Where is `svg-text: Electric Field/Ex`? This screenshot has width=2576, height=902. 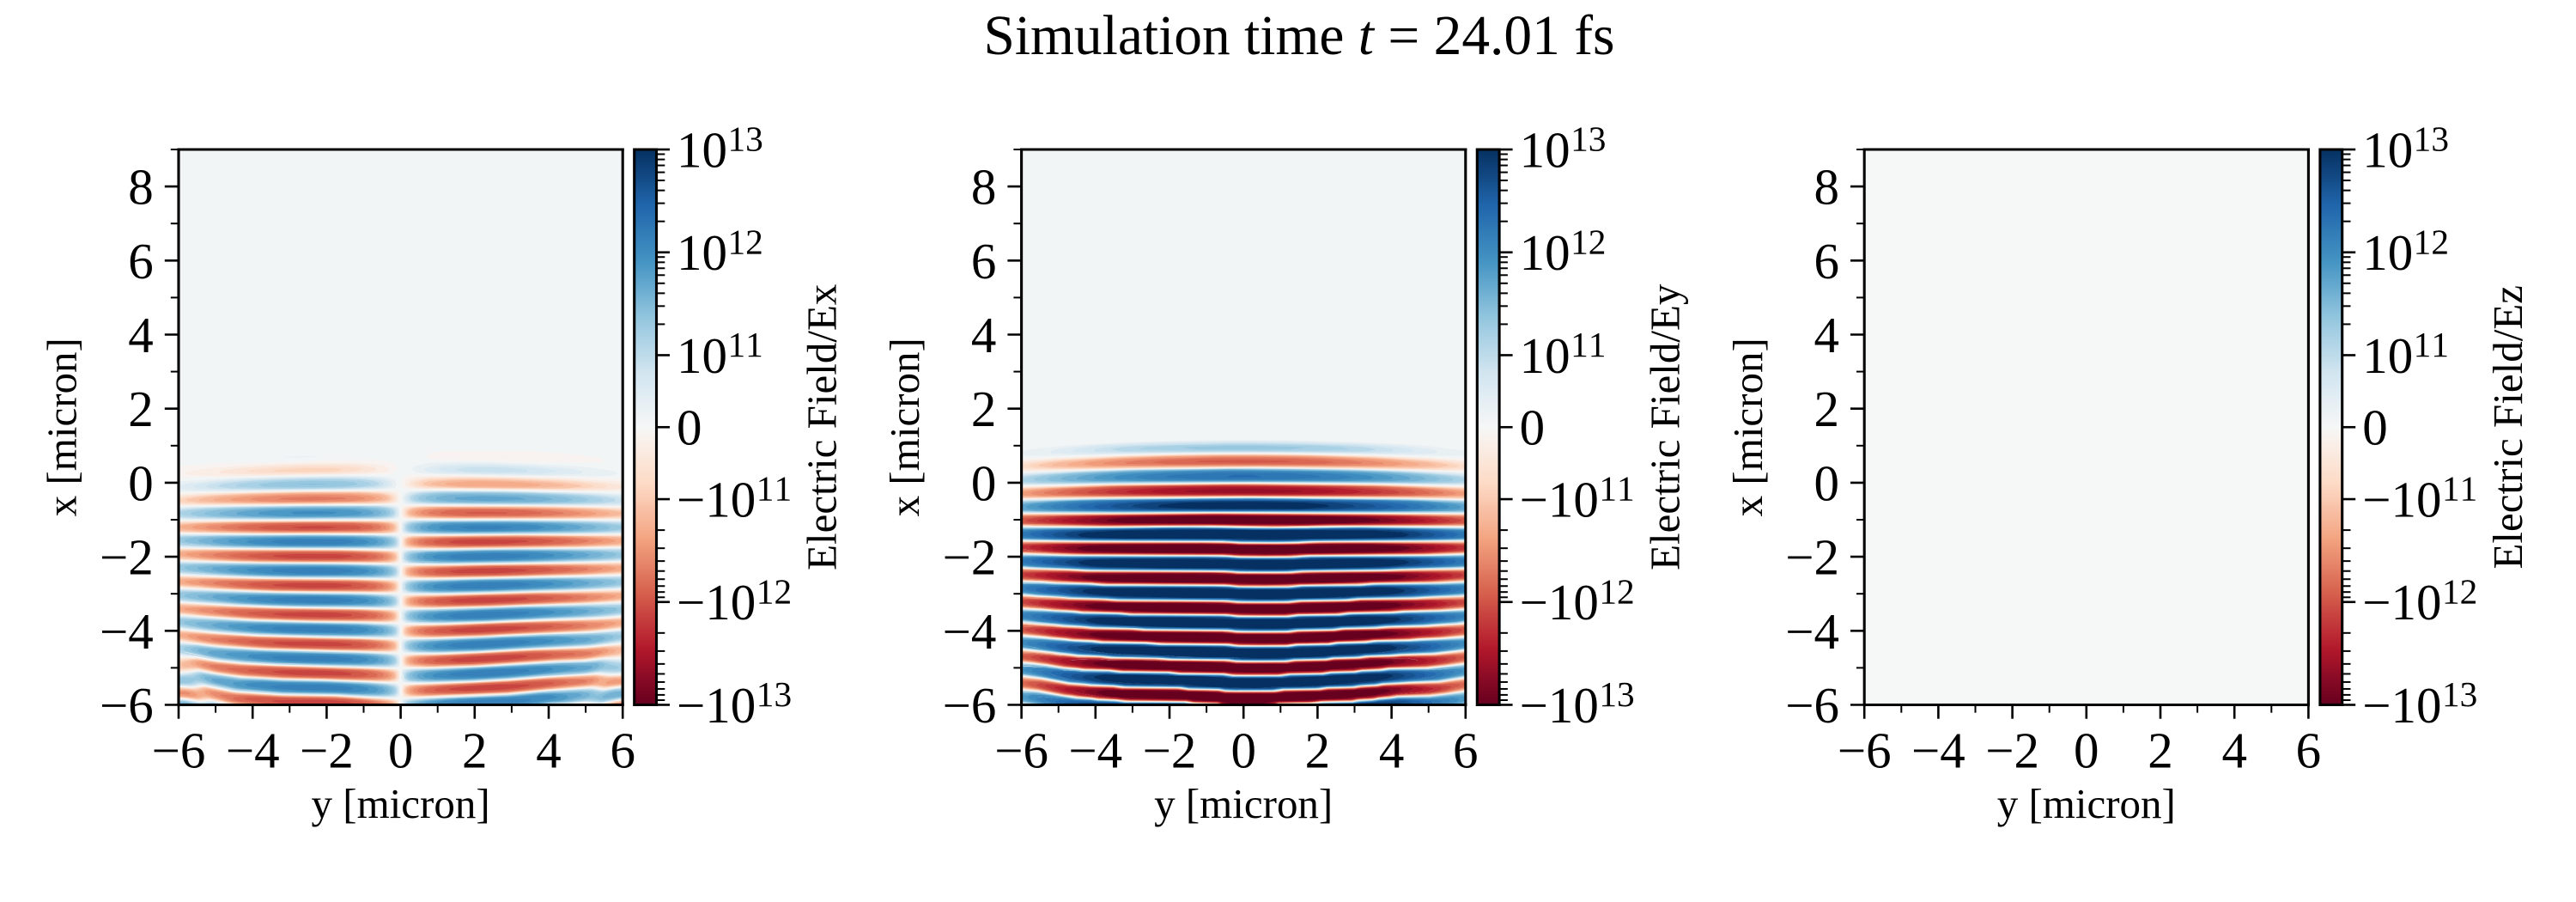 svg-text: Electric Field/Ex is located at coordinates (823, 427).